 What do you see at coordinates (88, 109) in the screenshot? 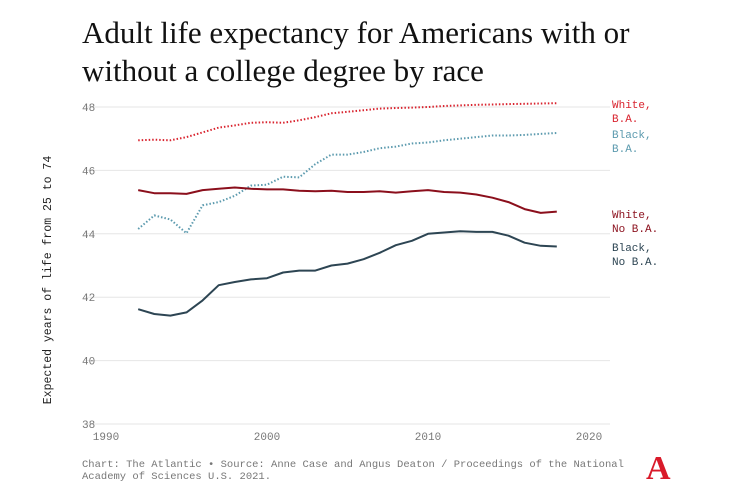
I see `y-tick-label: 48` at bounding box center [88, 109].